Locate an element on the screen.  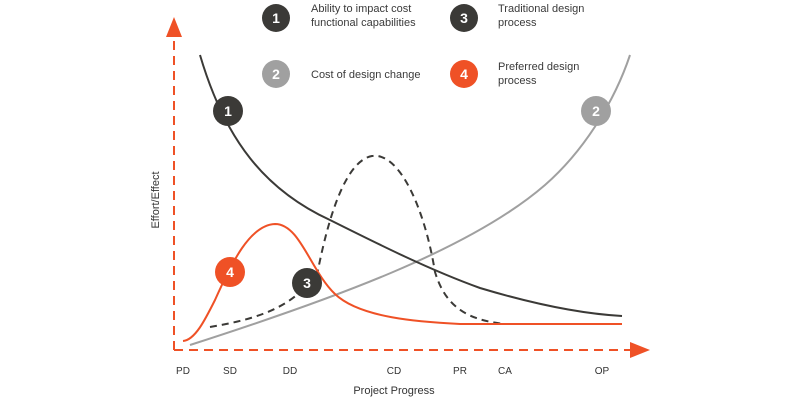
x-tick-dd: DD is located at coordinates (290, 371).